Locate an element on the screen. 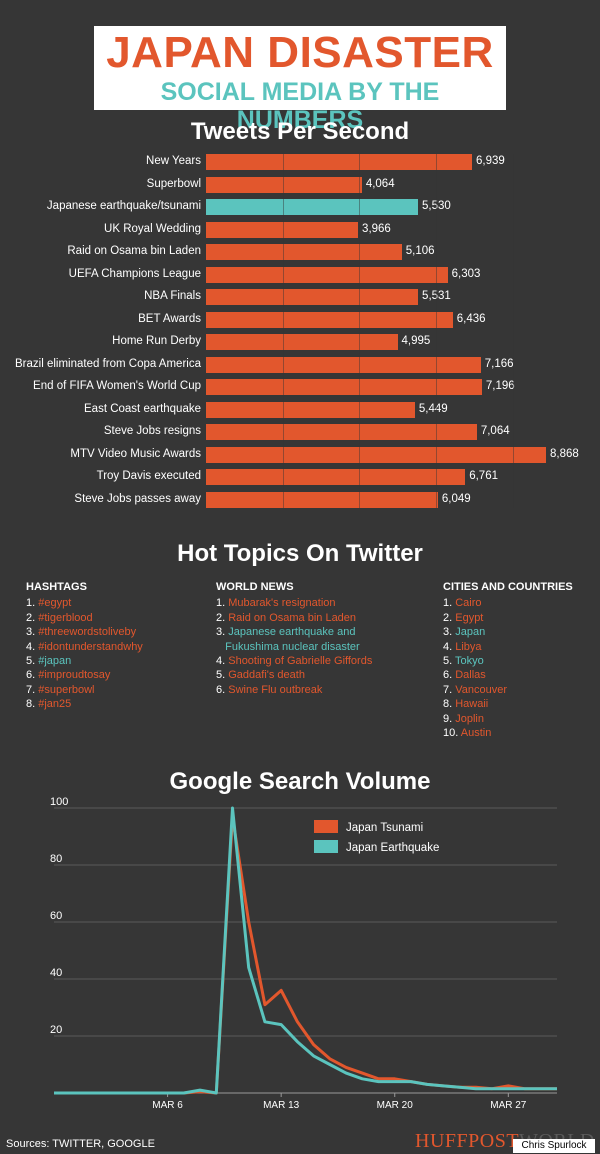  x-tick-label: MAR 6 is located at coordinates (167, 1105).